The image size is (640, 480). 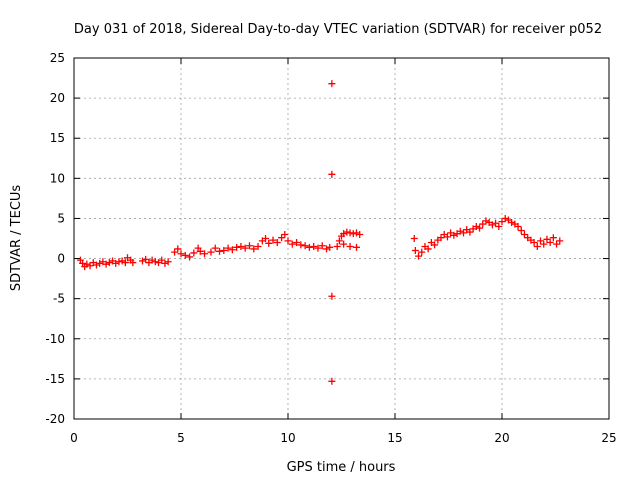 I want to click on y-tick-label: 10, so click(x=57, y=178).